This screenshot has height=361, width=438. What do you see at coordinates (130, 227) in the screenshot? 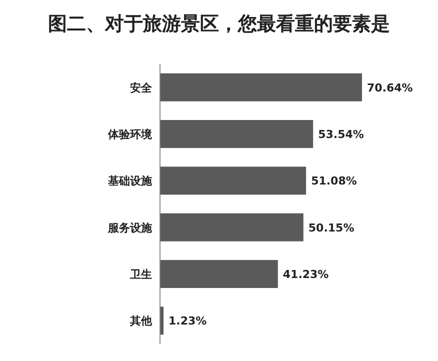
I see `y-tick-label: 服务设施` at bounding box center [130, 227].